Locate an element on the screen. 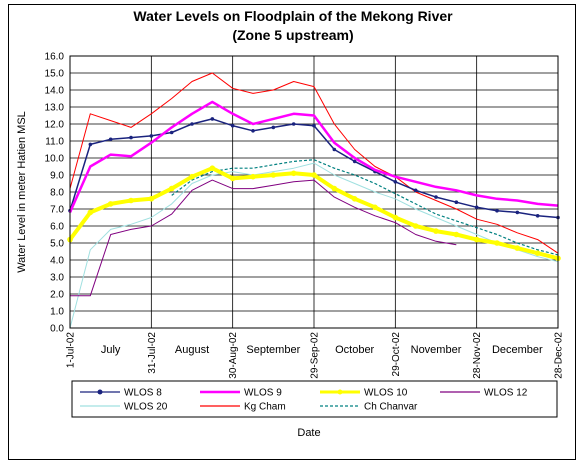  x-tick-label: 28-Nov-02 is located at coordinates (477, 355).